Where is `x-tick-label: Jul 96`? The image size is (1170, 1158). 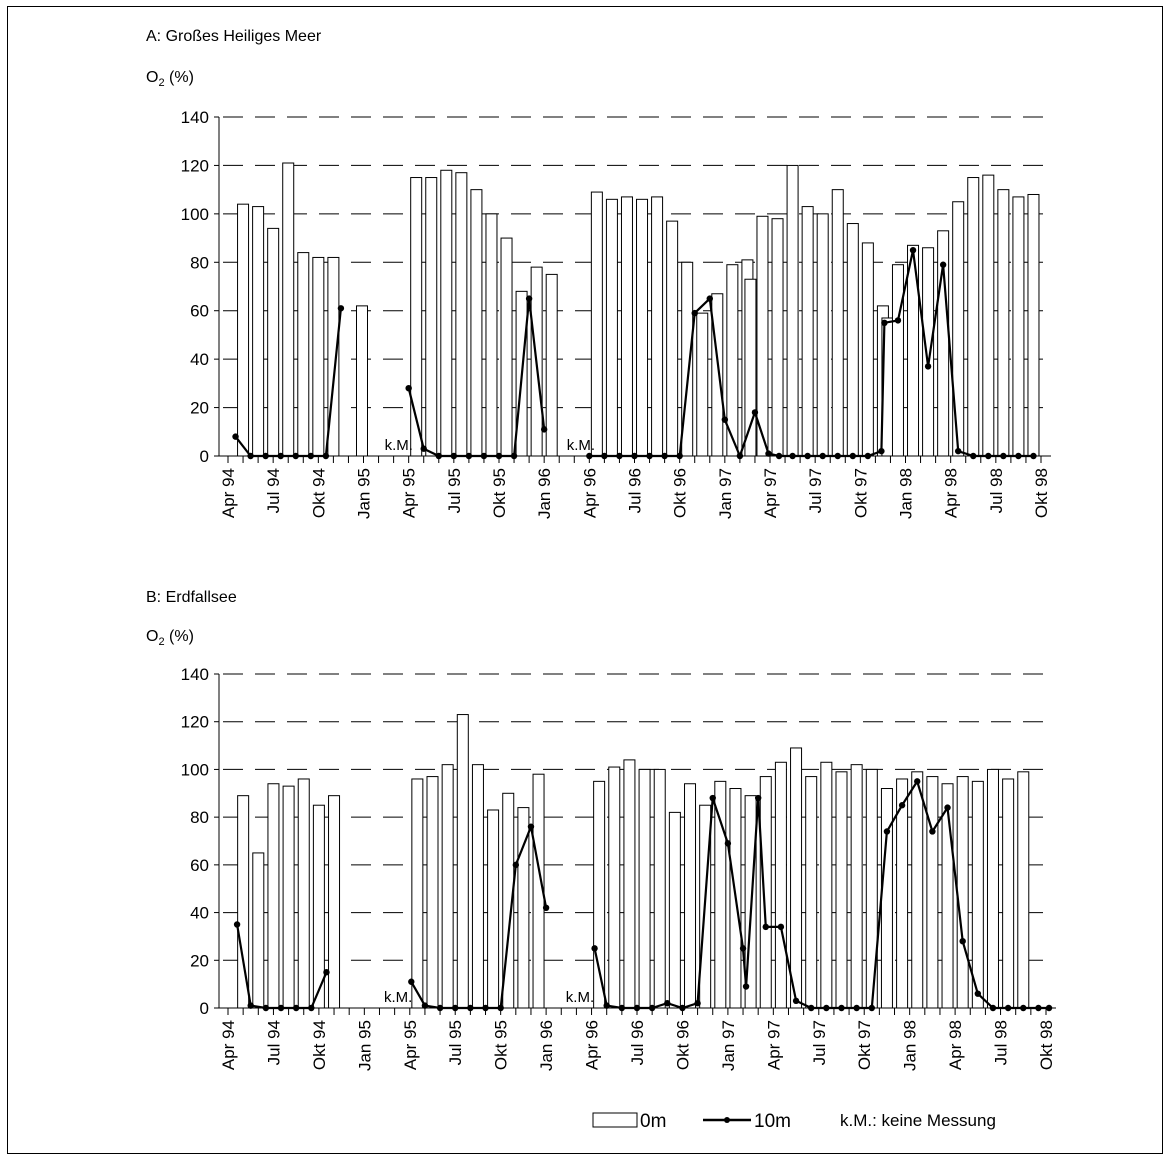 x-tick-label: Jul 96 is located at coordinates (635, 490).